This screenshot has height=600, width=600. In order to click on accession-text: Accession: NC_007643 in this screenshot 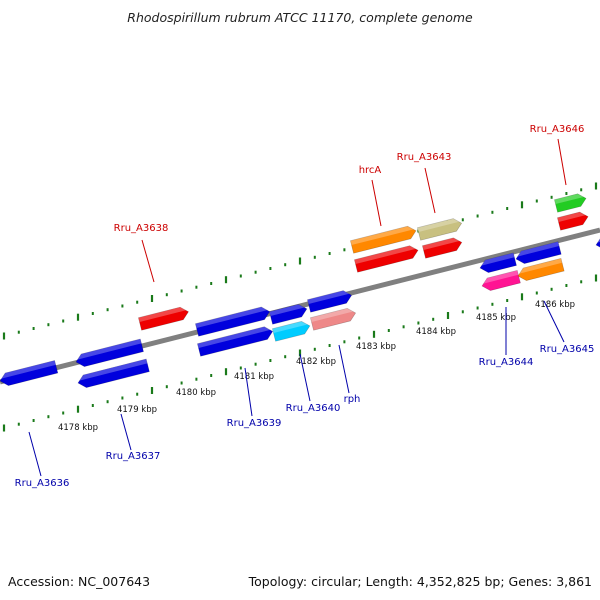, I will do `click(79, 581)`.